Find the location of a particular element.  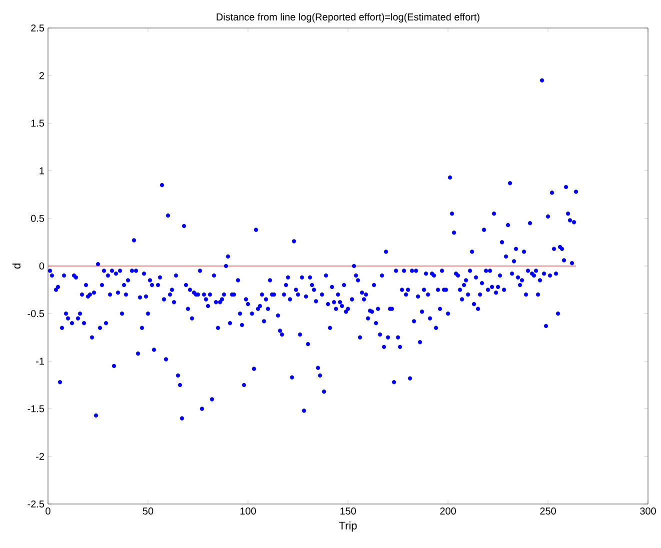

y-tick-label: 1 is located at coordinates (42, 170).